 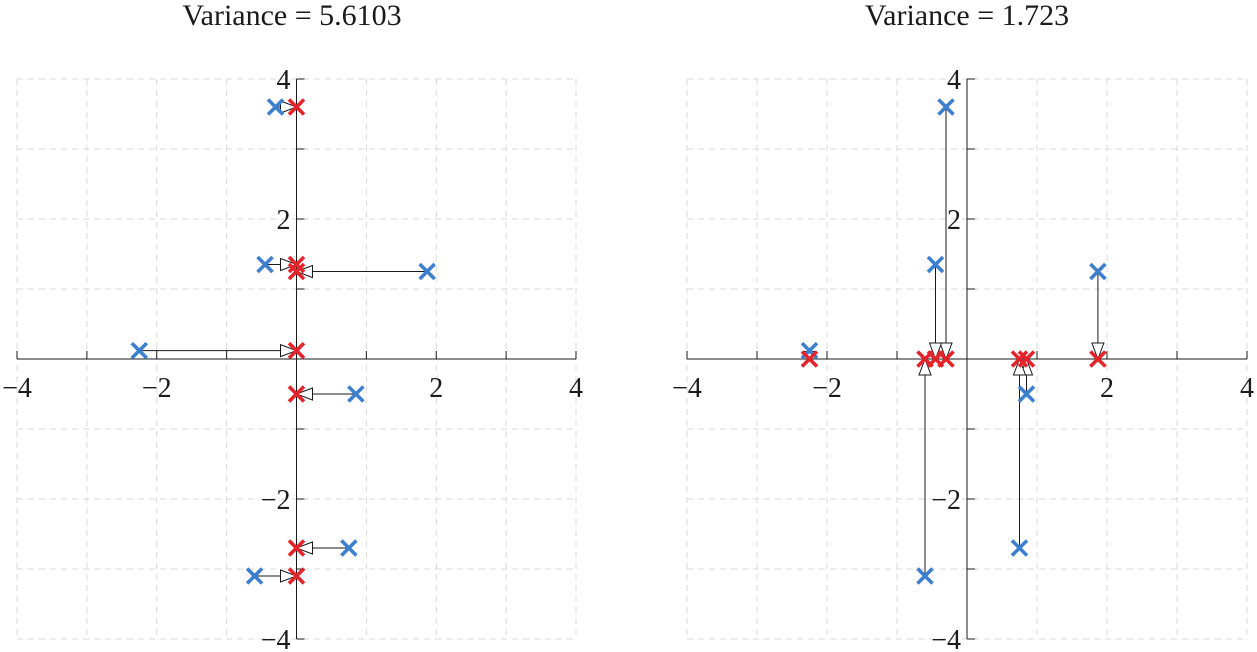 I want to click on chart-title-right: Variance = 1.723, so click(x=967, y=16).